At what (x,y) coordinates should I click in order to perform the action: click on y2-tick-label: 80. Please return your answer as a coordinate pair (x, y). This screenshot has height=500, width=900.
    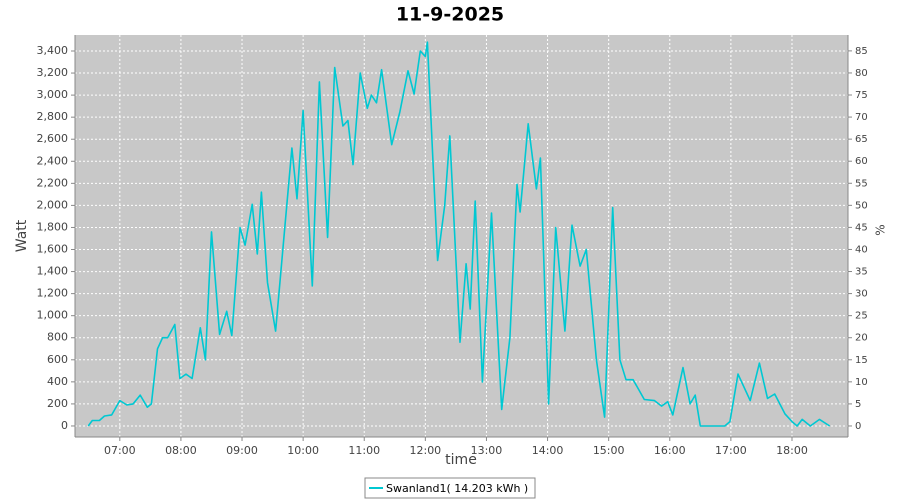
    Looking at the image, I should click on (861, 73).